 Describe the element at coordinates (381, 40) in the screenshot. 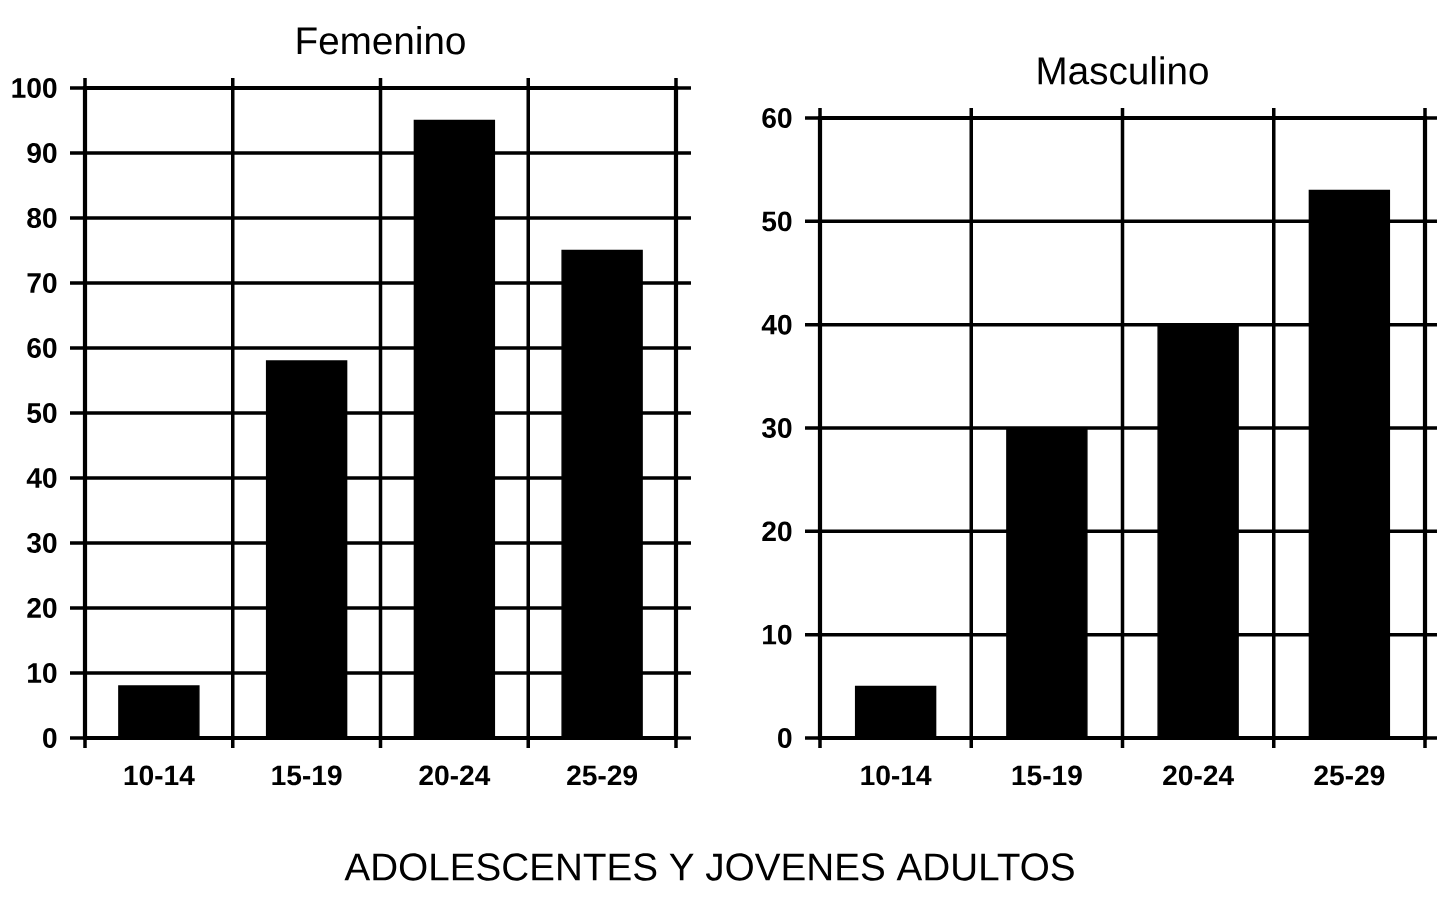

I see `chart-title: Femenino` at that location.